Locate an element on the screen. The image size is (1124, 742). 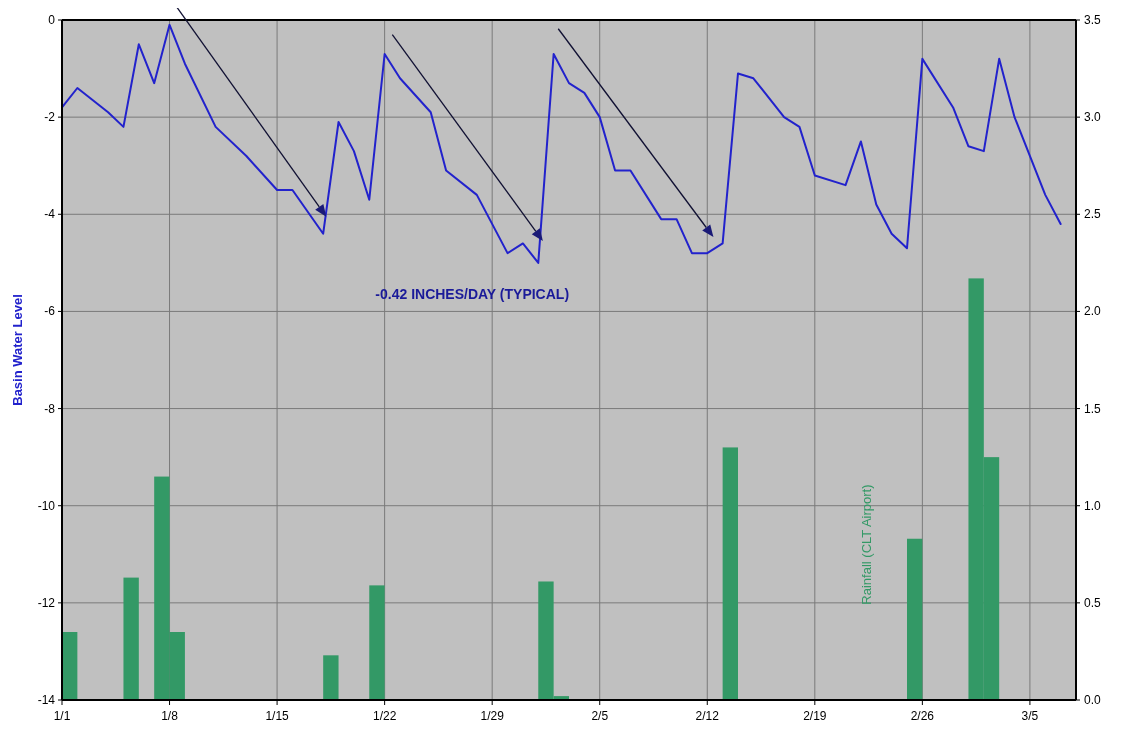
y-tick-label: -12 is located at coordinates (46, 602).